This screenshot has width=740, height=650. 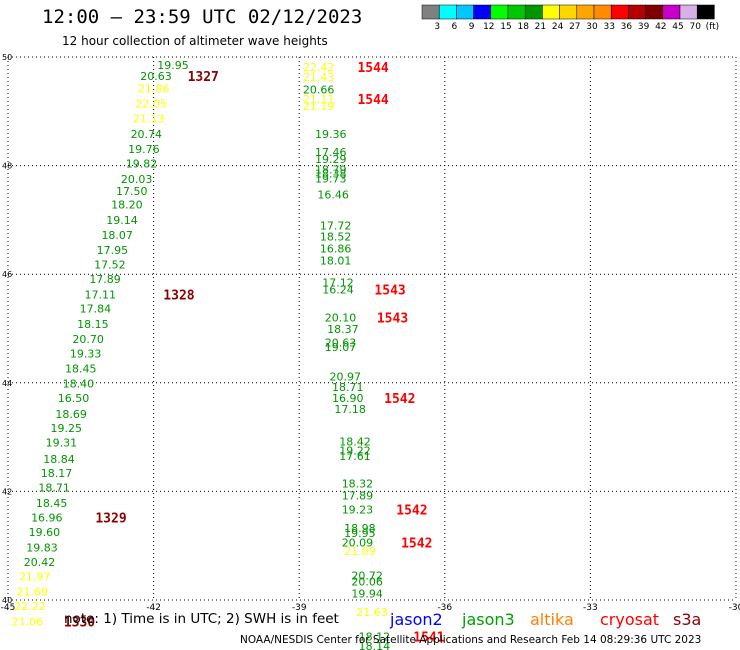 I want to click on swh-value: 20.66, so click(x=319, y=90).